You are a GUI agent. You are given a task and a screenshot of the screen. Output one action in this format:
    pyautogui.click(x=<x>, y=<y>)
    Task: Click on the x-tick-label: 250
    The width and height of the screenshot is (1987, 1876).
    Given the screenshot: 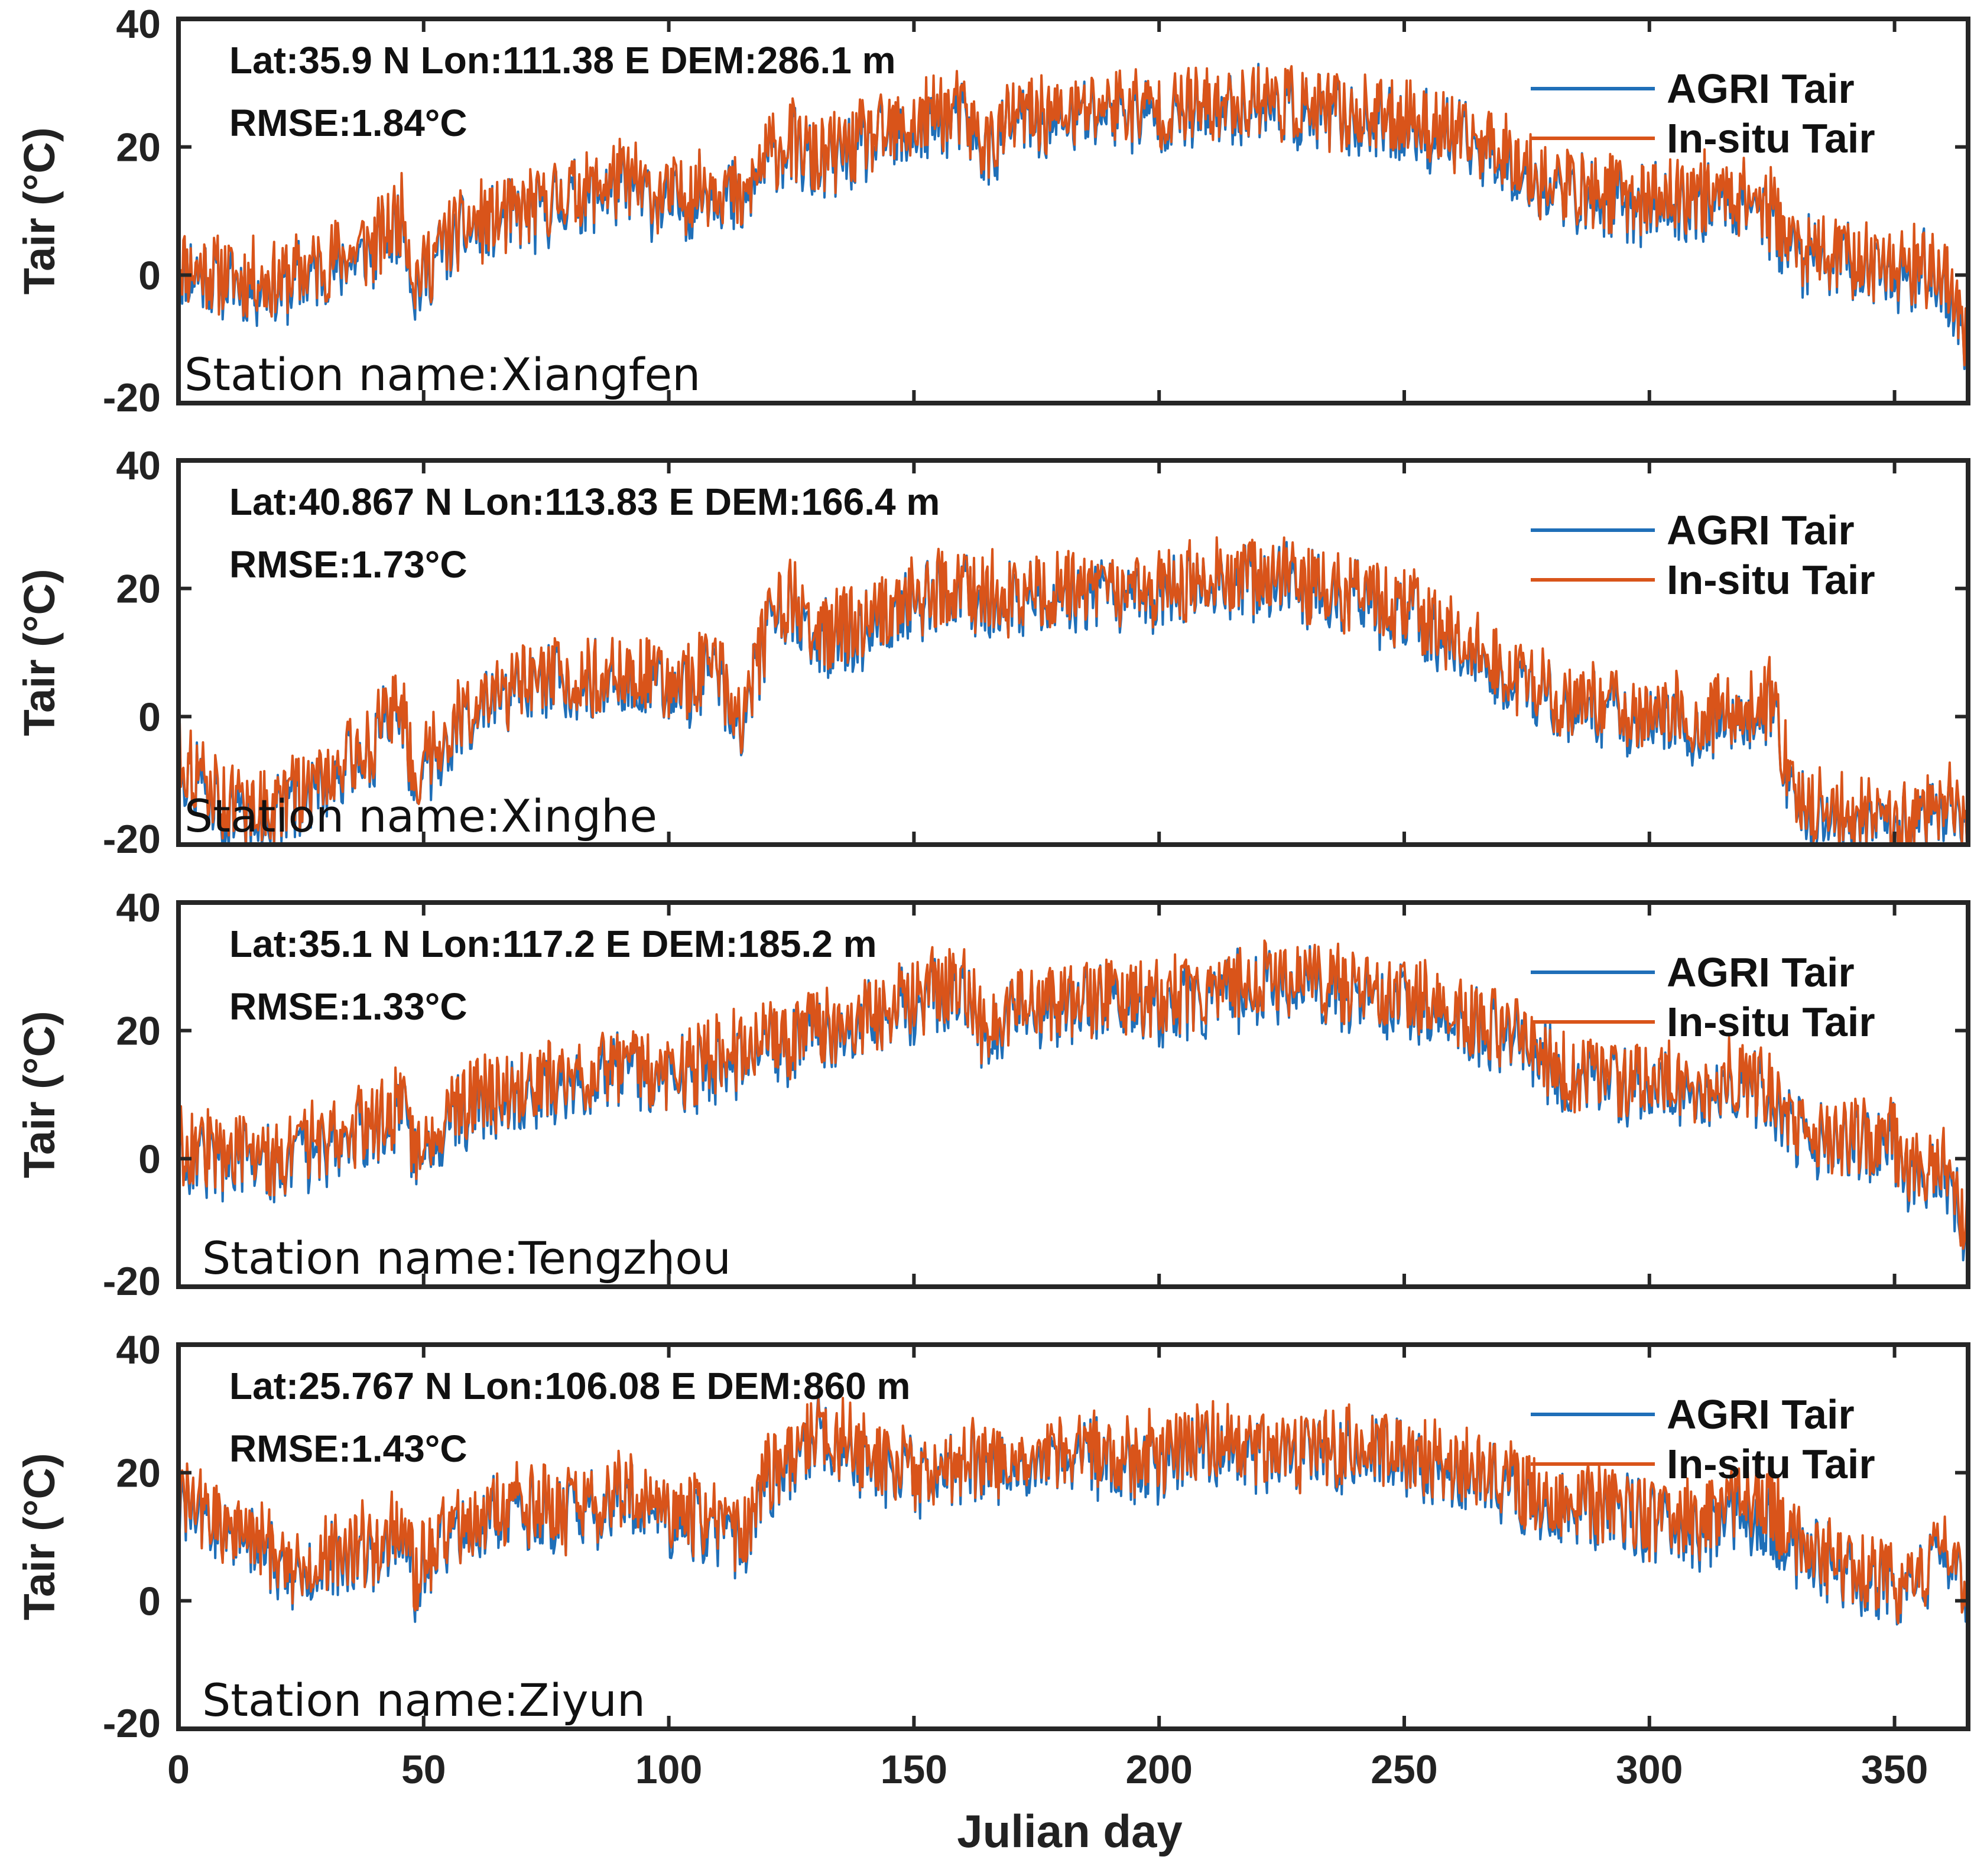 What is the action you would take?
    pyautogui.click(x=1404, y=1769)
    